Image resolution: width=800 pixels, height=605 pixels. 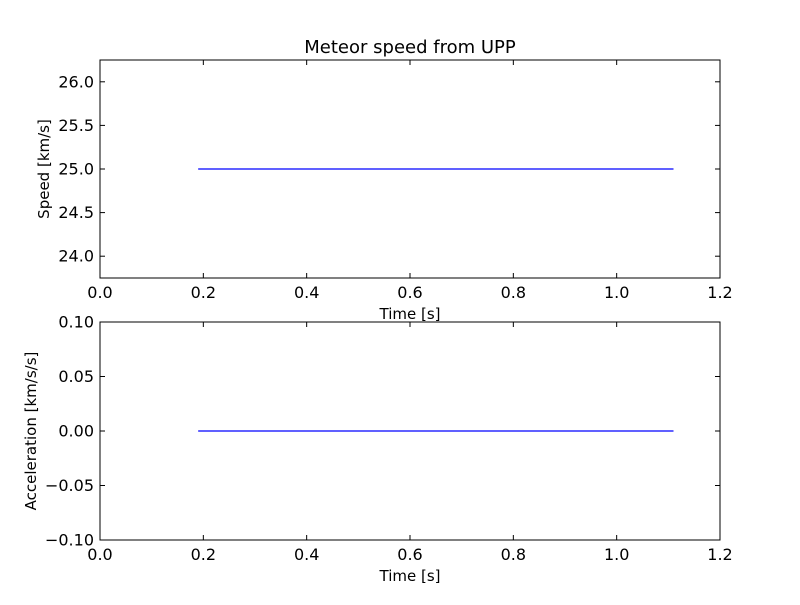 I want to click on speed-y-tick-label: 25.0, so click(x=76, y=169).